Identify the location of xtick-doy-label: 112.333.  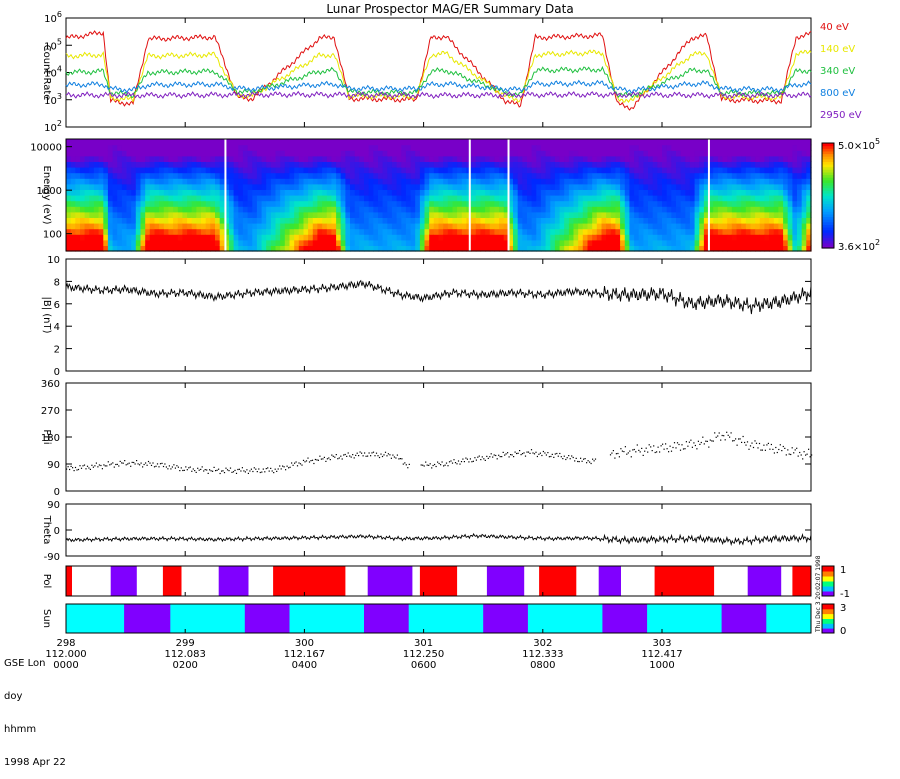
(542, 654).